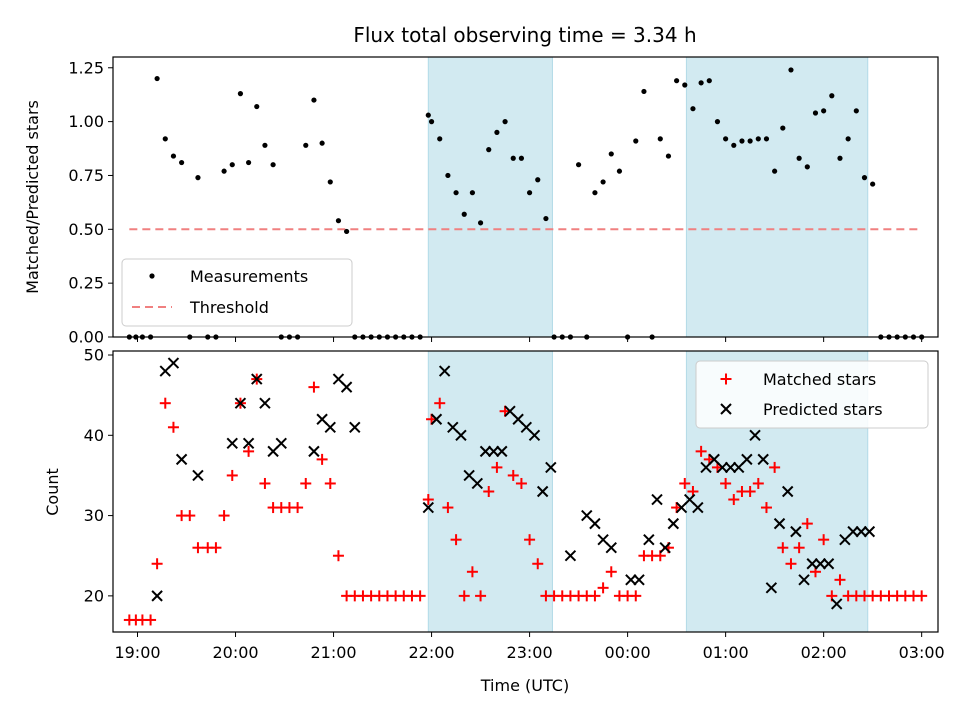 Image resolution: width=960 pixels, height=720 pixels. What do you see at coordinates (86, 337) in the screenshot?
I see `top-ytick-label: 0.00` at bounding box center [86, 337].